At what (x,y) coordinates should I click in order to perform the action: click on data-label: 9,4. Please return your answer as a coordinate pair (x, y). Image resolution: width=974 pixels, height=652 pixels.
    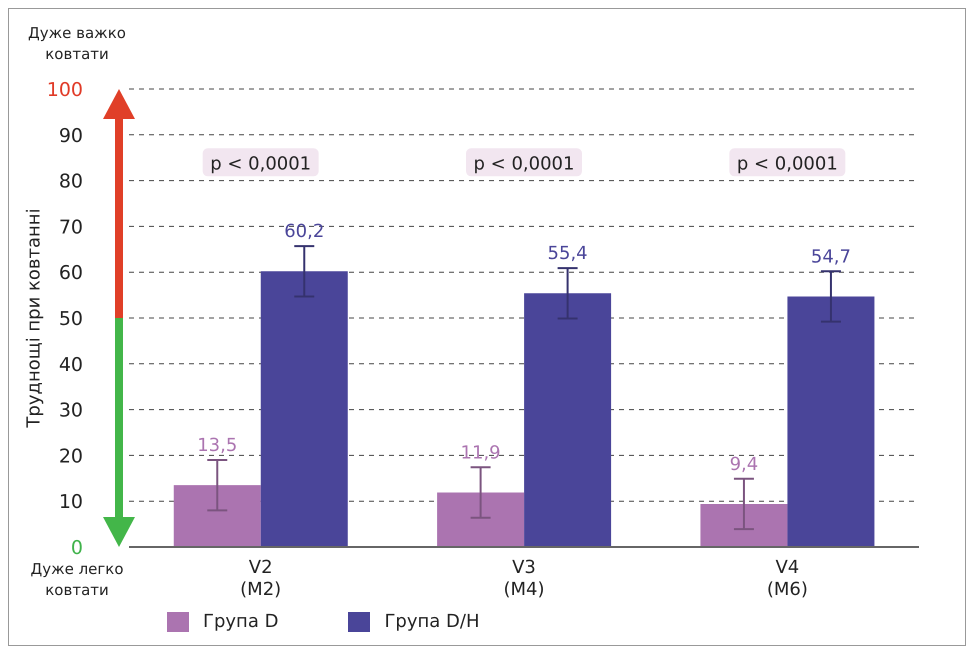
    Looking at the image, I should click on (744, 464).